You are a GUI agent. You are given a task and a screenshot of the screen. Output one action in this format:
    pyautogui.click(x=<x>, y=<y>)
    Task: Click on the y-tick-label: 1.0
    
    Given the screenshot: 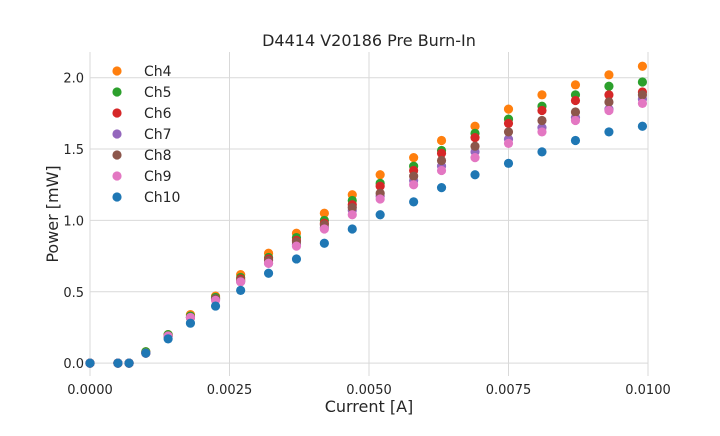 What is the action you would take?
    pyautogui.click(x=73, y=221)
    